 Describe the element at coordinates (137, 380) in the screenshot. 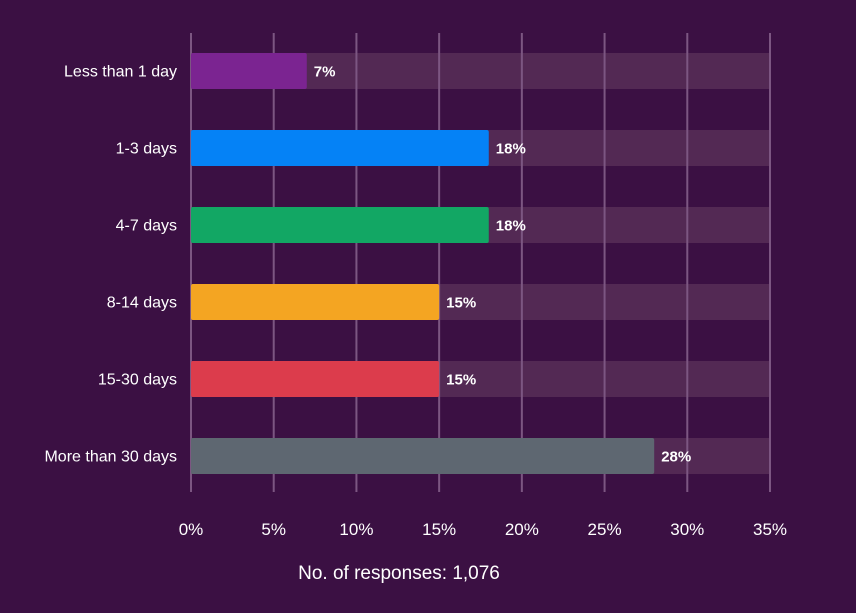

I see `category-label: 15-30 days` at that location.